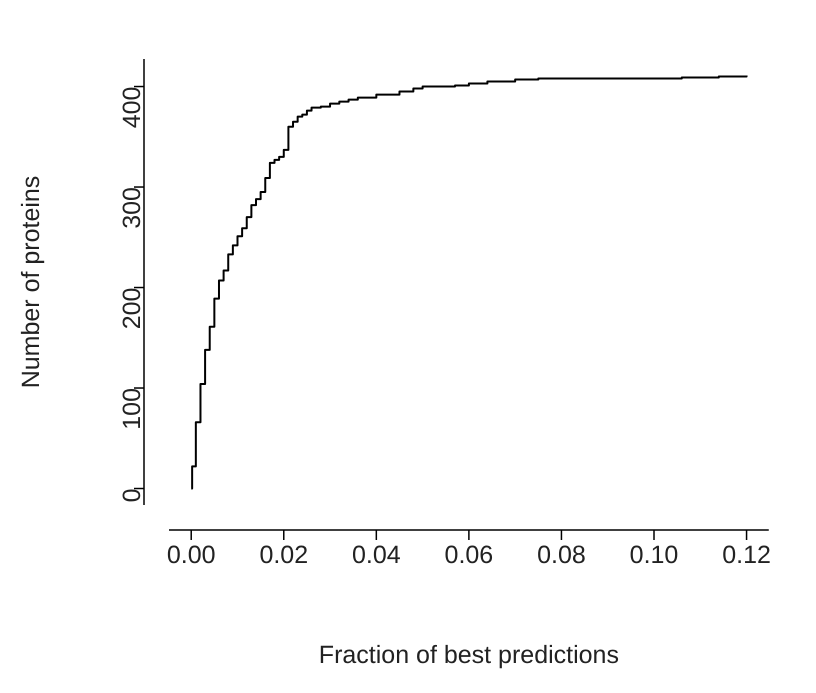 Image resolution: width=816 pixels, height=693 pixels. I want to click on x-tick-label: 0.02, so click(283, 554).